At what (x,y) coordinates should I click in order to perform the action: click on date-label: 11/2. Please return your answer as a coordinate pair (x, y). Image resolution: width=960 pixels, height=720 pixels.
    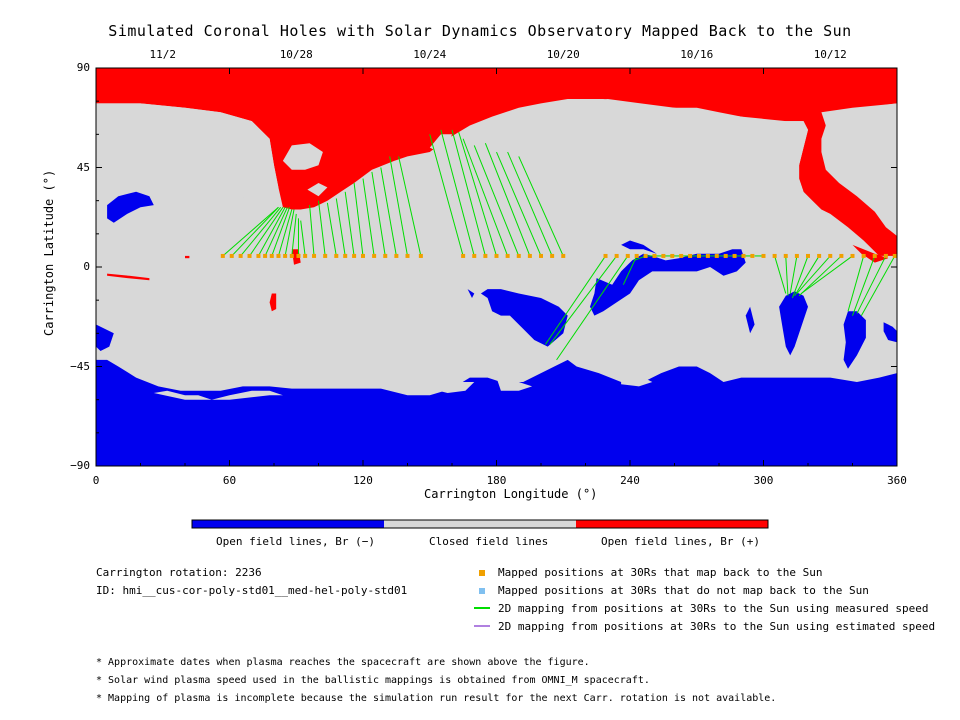
    Looking at the image, I should click on (163, 54).